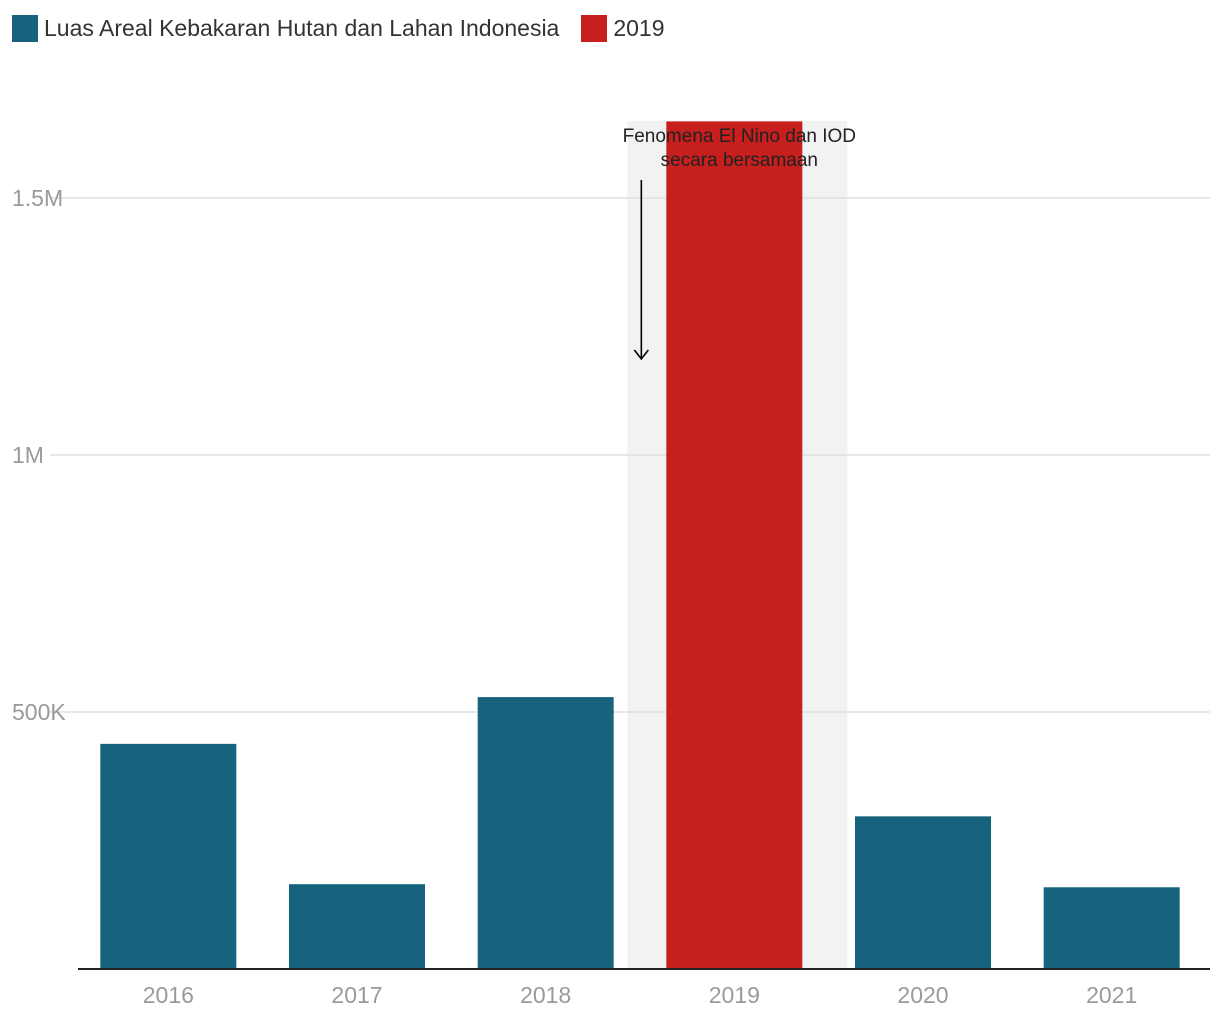  Describe the element at coordinates (545, 833) in the screenshot. I see `bar-2018` at that location.